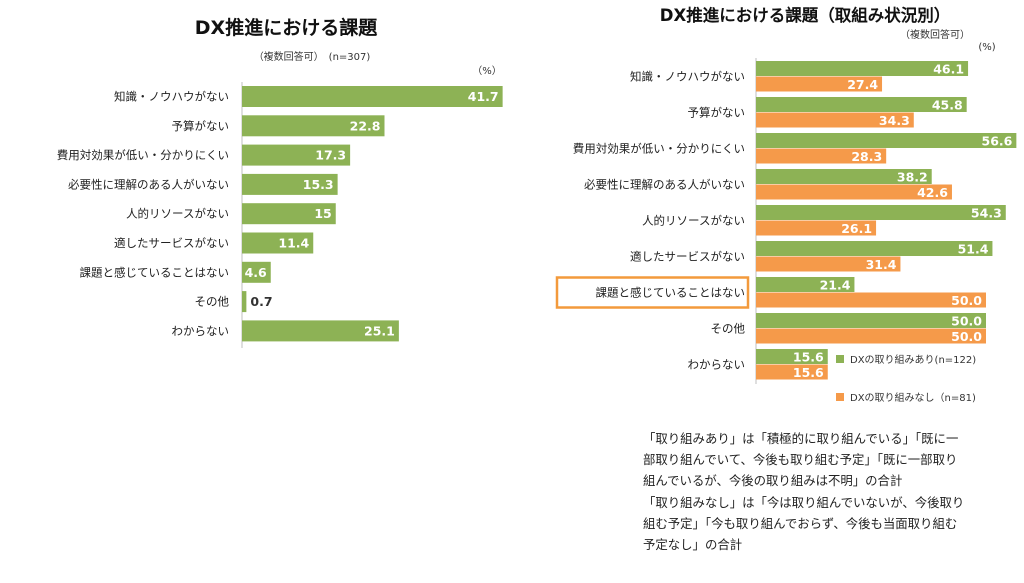 The height and width of the screenshot is (583, 1024). I want to click on right-value-label-with-dx: 51.4, so click(973, 248).